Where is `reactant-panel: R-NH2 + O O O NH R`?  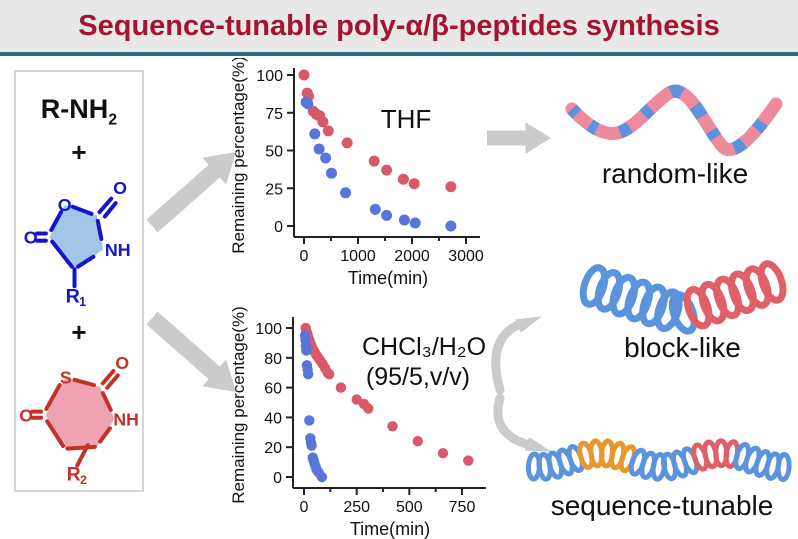
reactant-panel: R-NH2 + O O O NH R is located at coordinates (79, 281).